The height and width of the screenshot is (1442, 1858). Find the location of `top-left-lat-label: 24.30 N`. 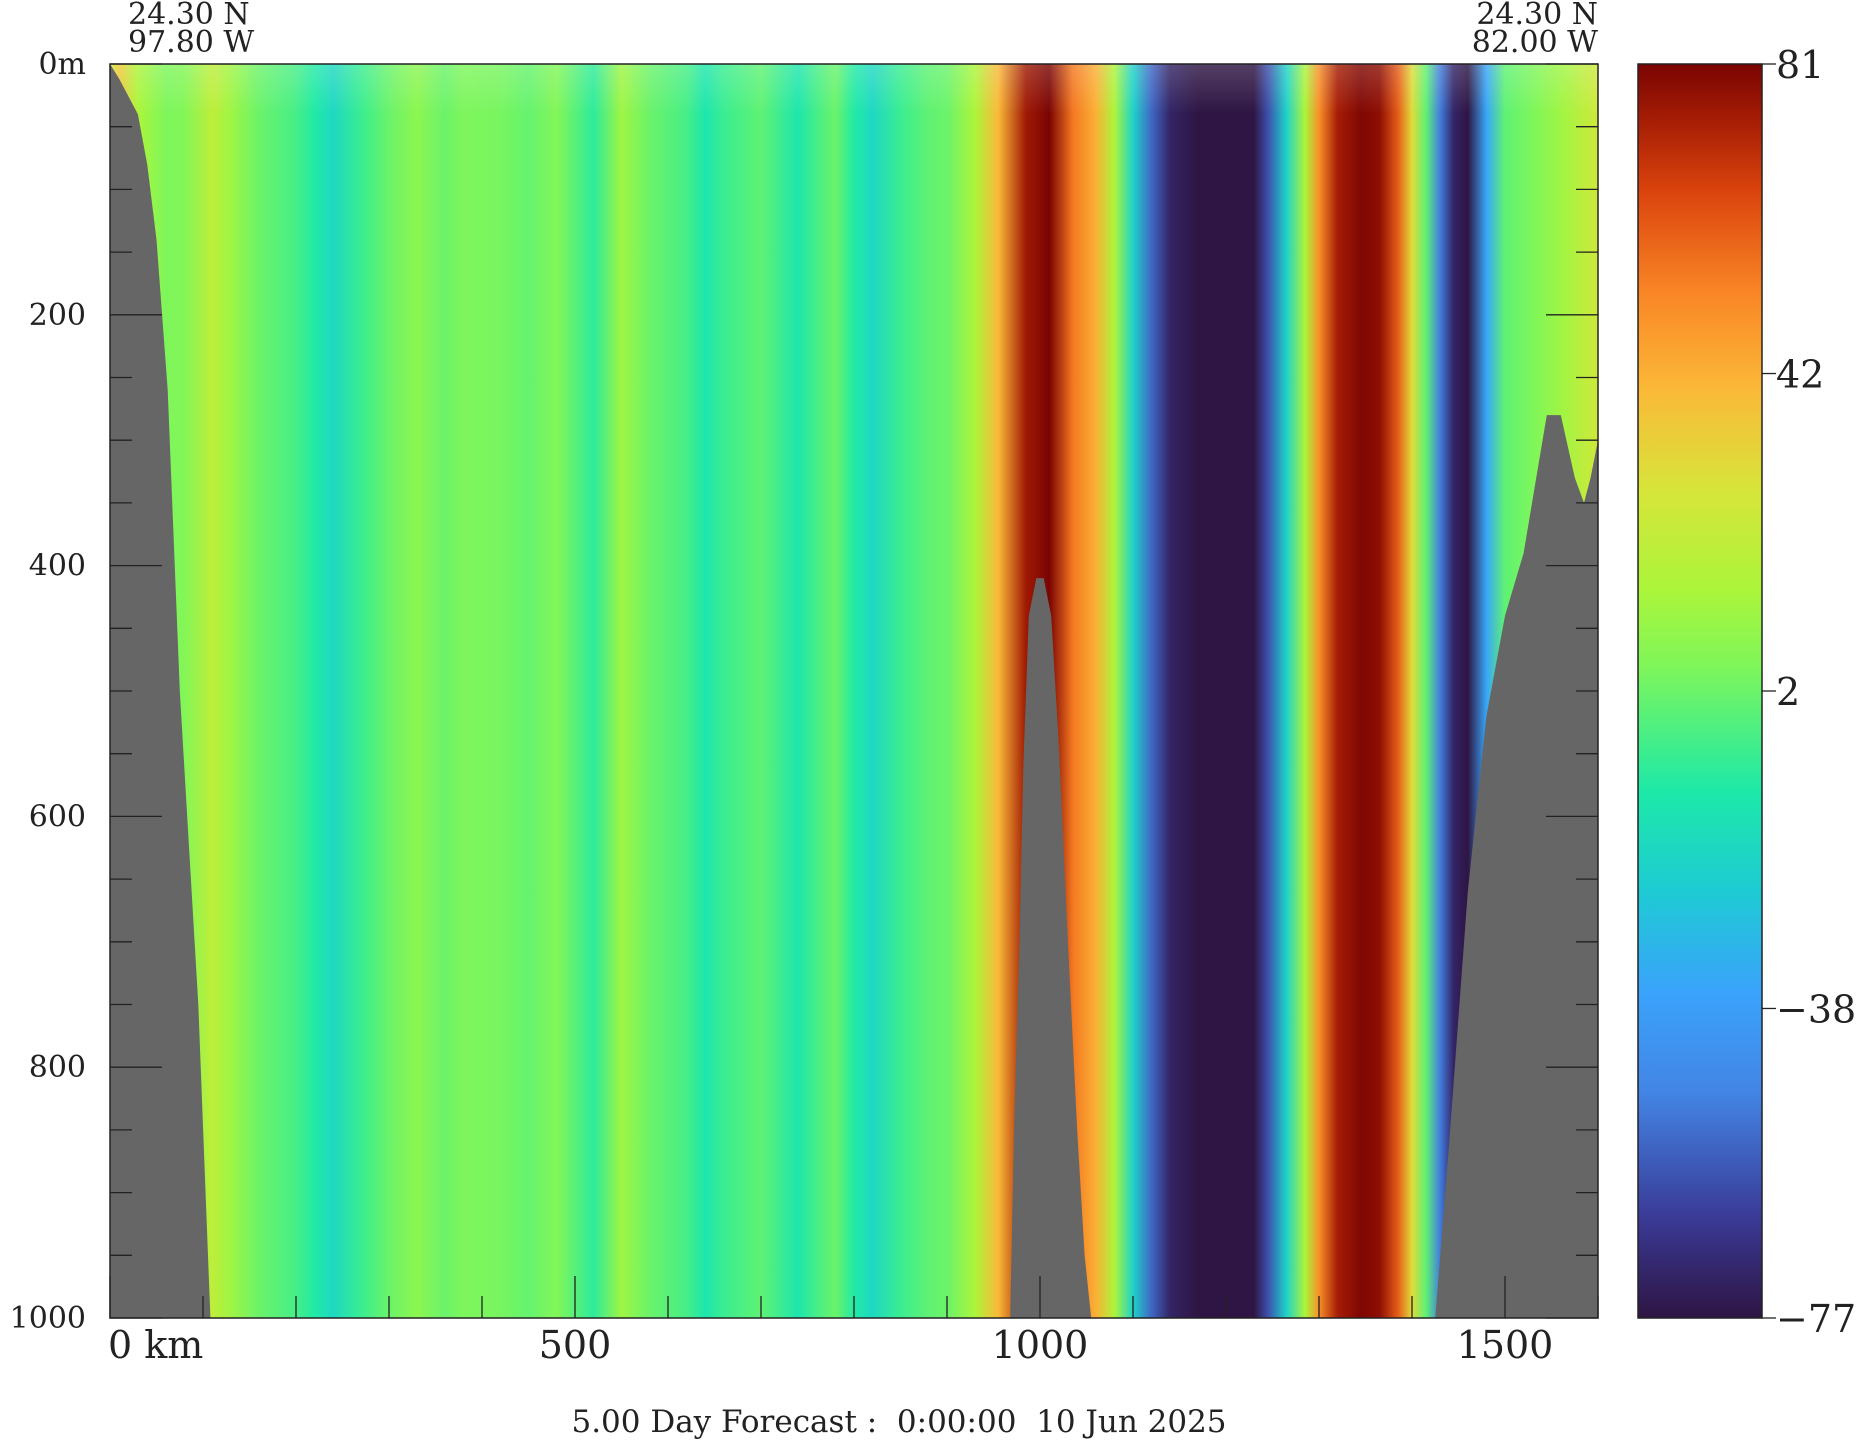

top-left-lat-label: 24.30 N is located at coordinates (189, 16).